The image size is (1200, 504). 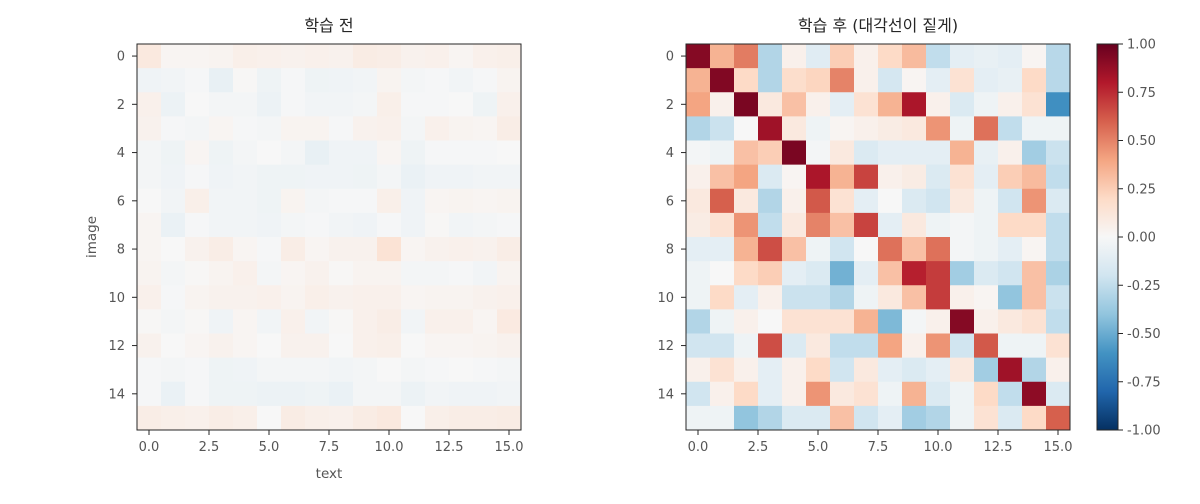 I want to click on y-ticks-before: 0 2 4 6 8 10 12 14, so click(x=122, y=226).